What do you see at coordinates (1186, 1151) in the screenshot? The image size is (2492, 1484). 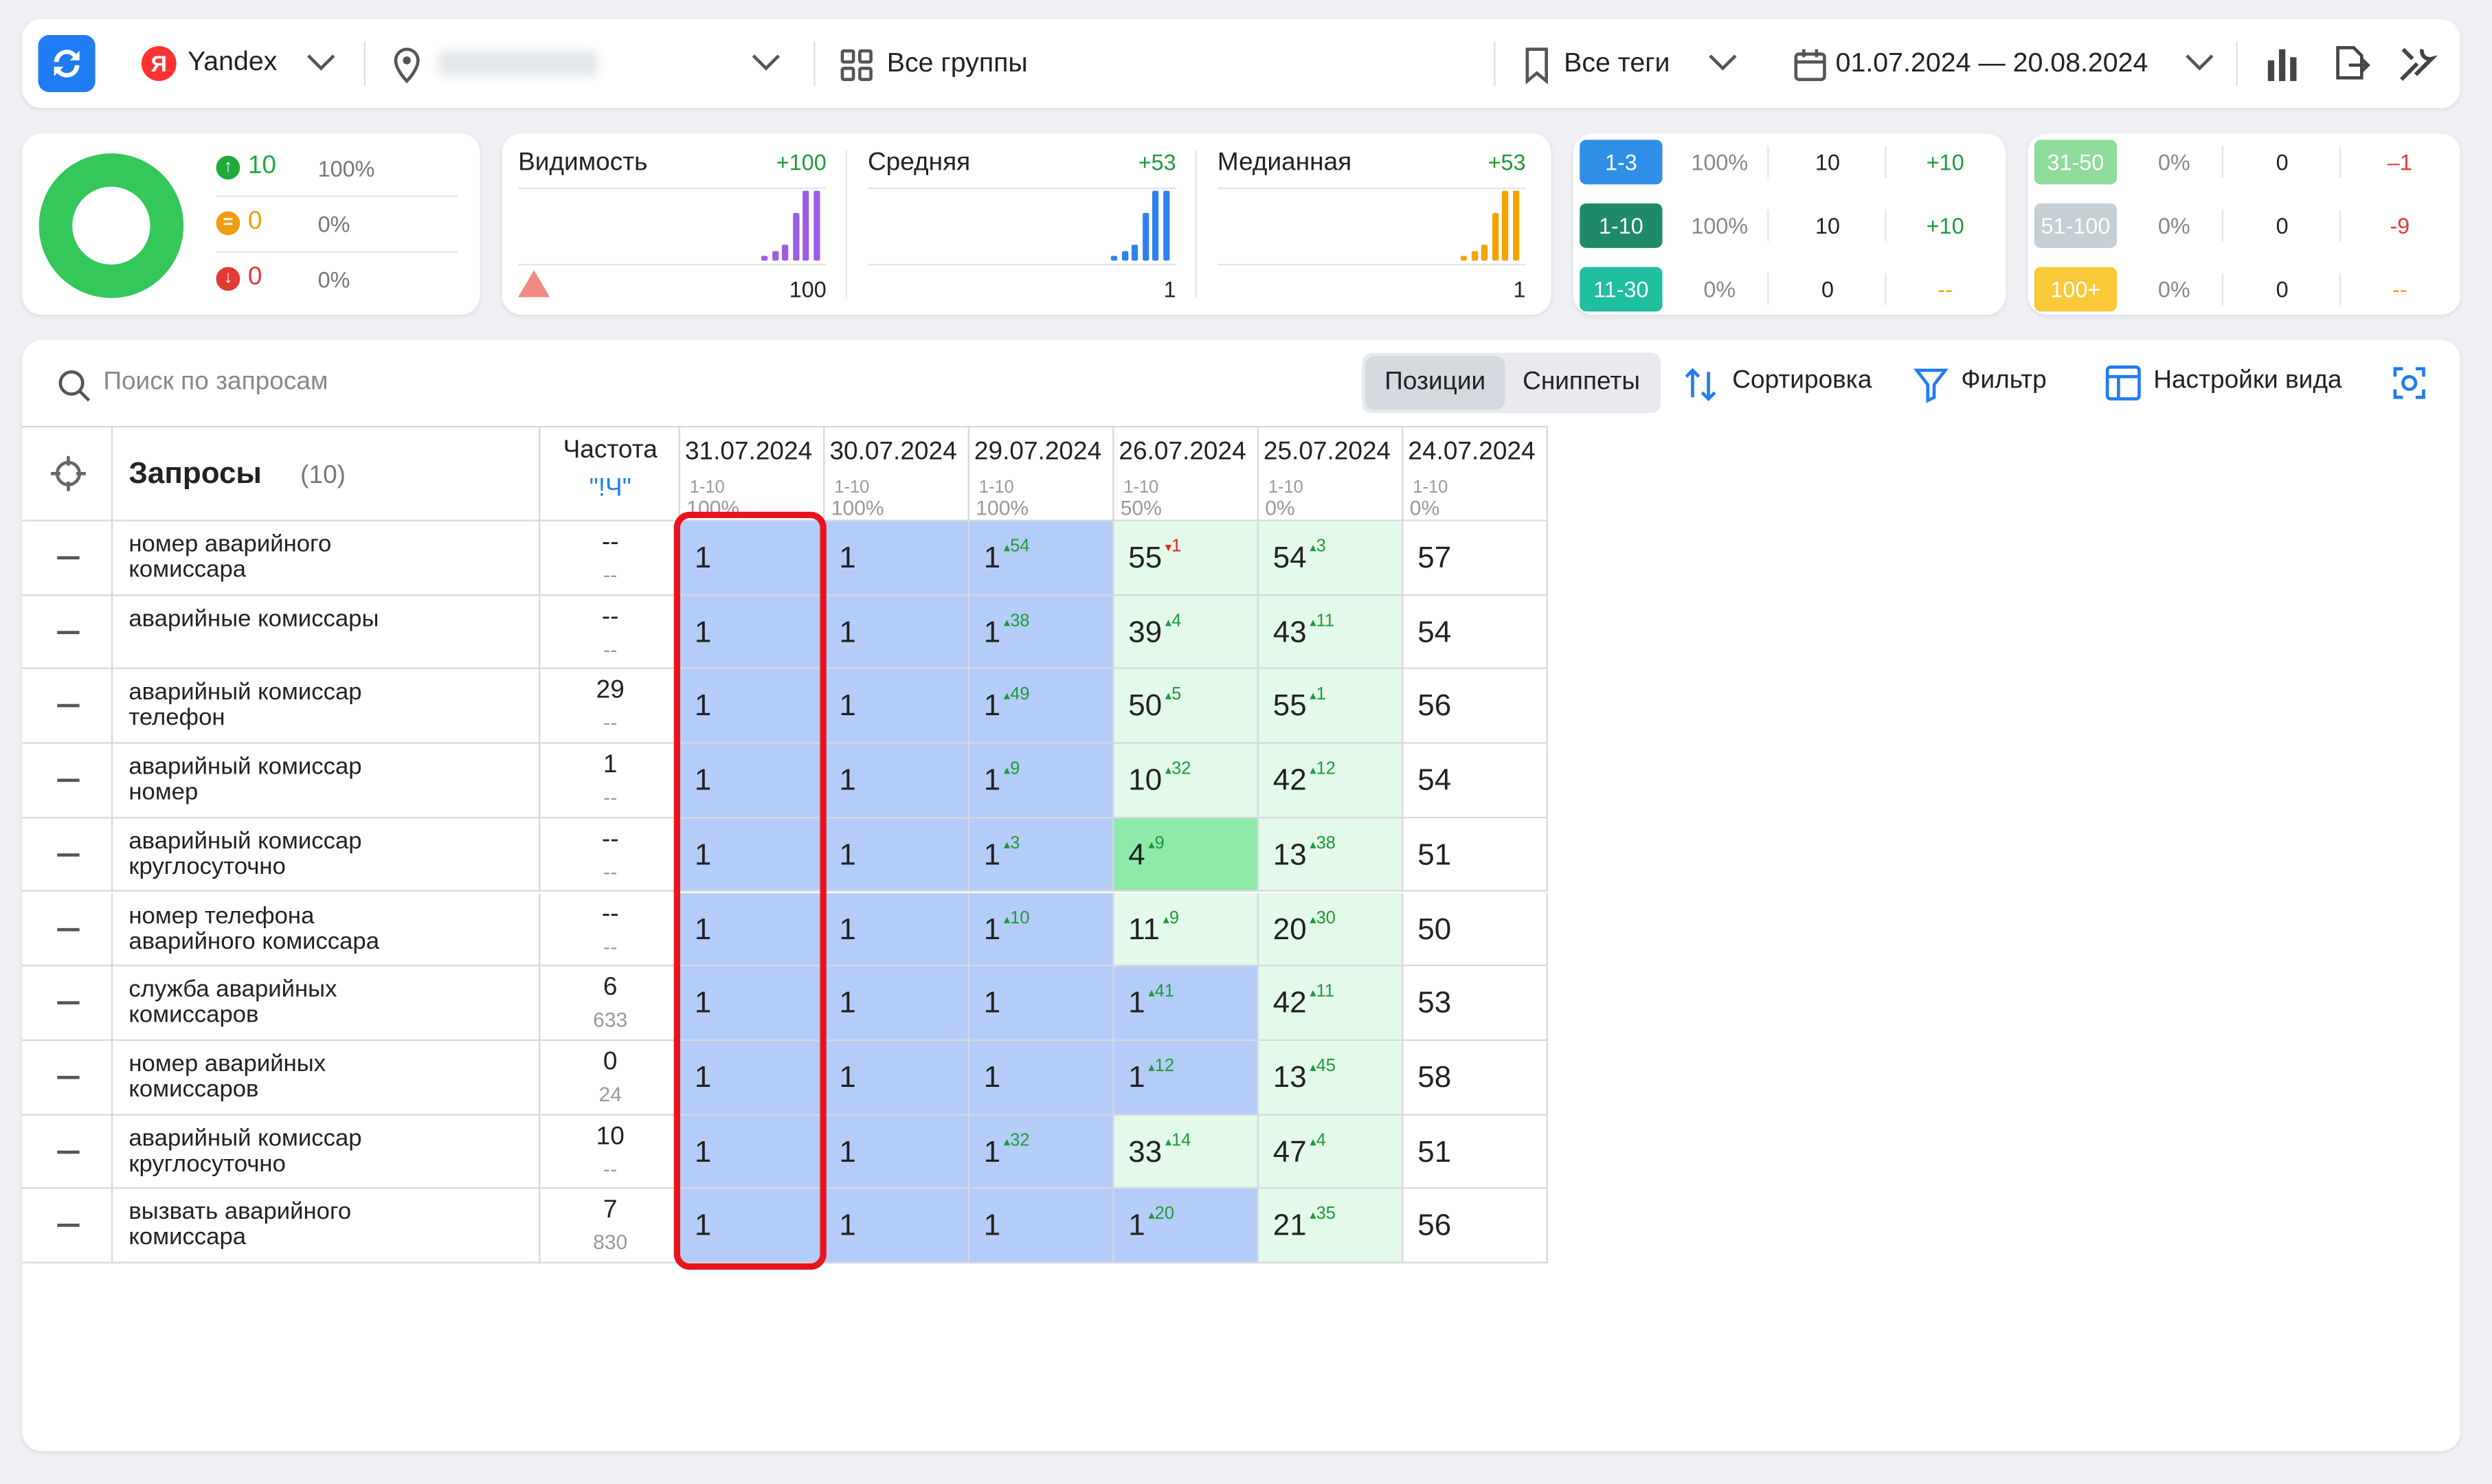 I see `position-cell: 3314` at bounding box center [1186, 1151].